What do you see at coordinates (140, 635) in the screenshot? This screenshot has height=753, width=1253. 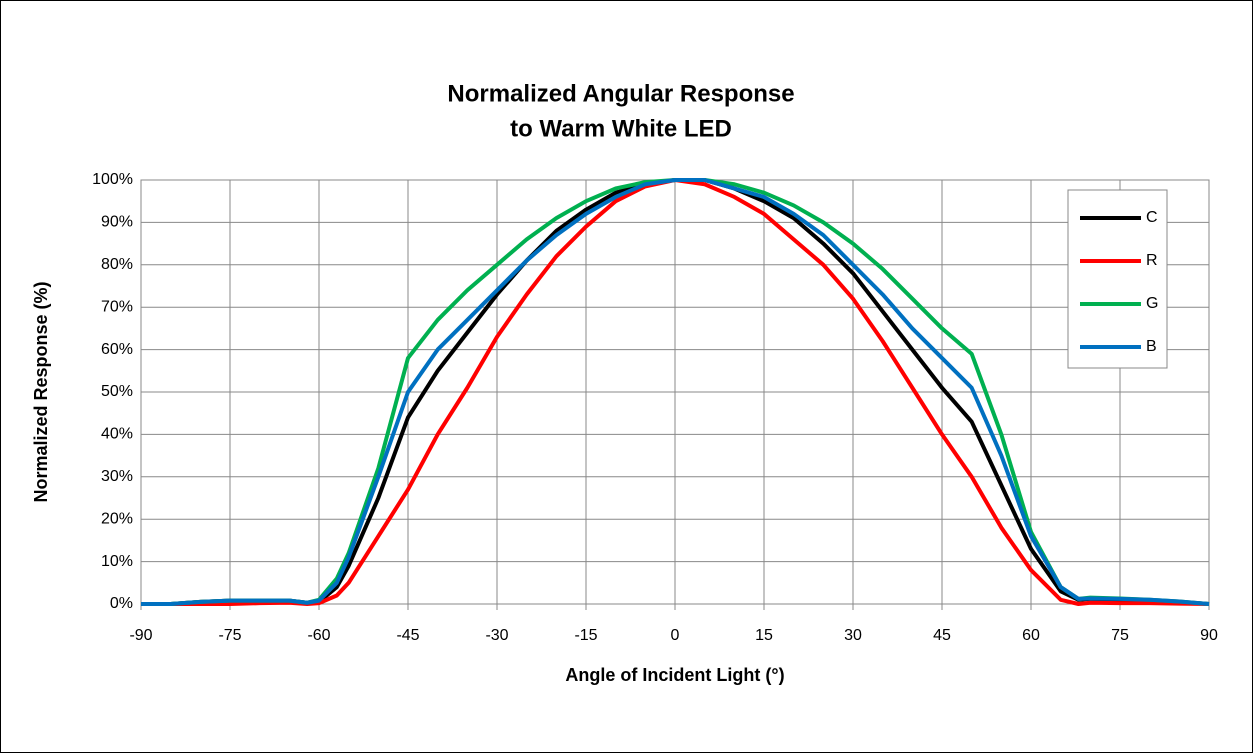 I see `x-tick-label: -90` at bounding box center [140, 635].